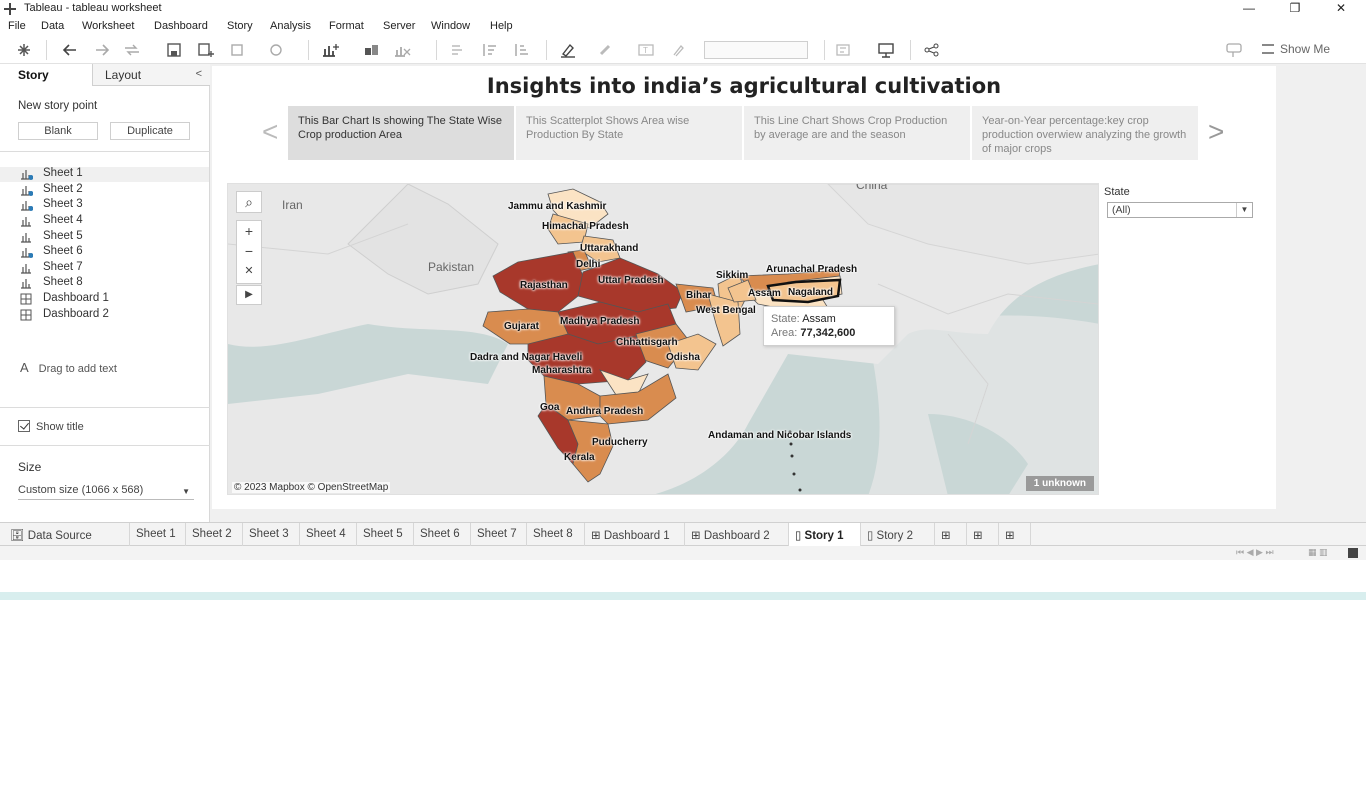  Describe the element at coordinates (104, 283) in the screenshot. I see `sheet-list-item: Sheet 8` at that location.